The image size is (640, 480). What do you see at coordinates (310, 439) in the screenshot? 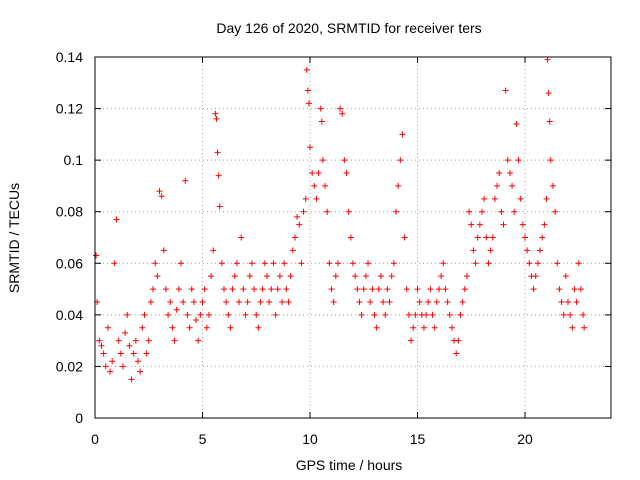
I see `x-tick-label: 10` at bounding box center [310, 439].